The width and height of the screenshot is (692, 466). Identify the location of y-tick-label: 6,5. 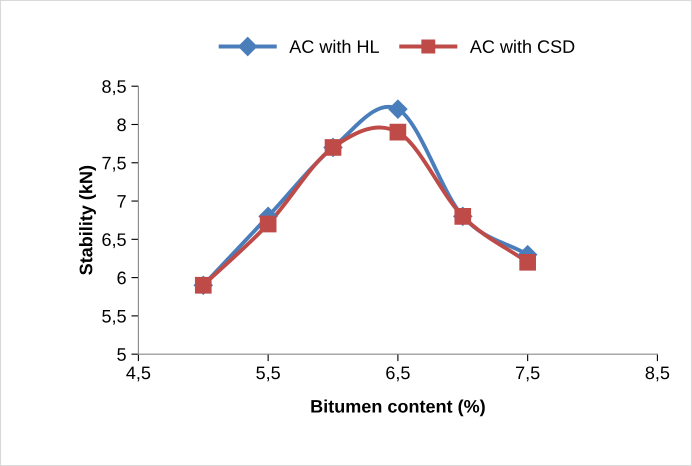
(114, 240).